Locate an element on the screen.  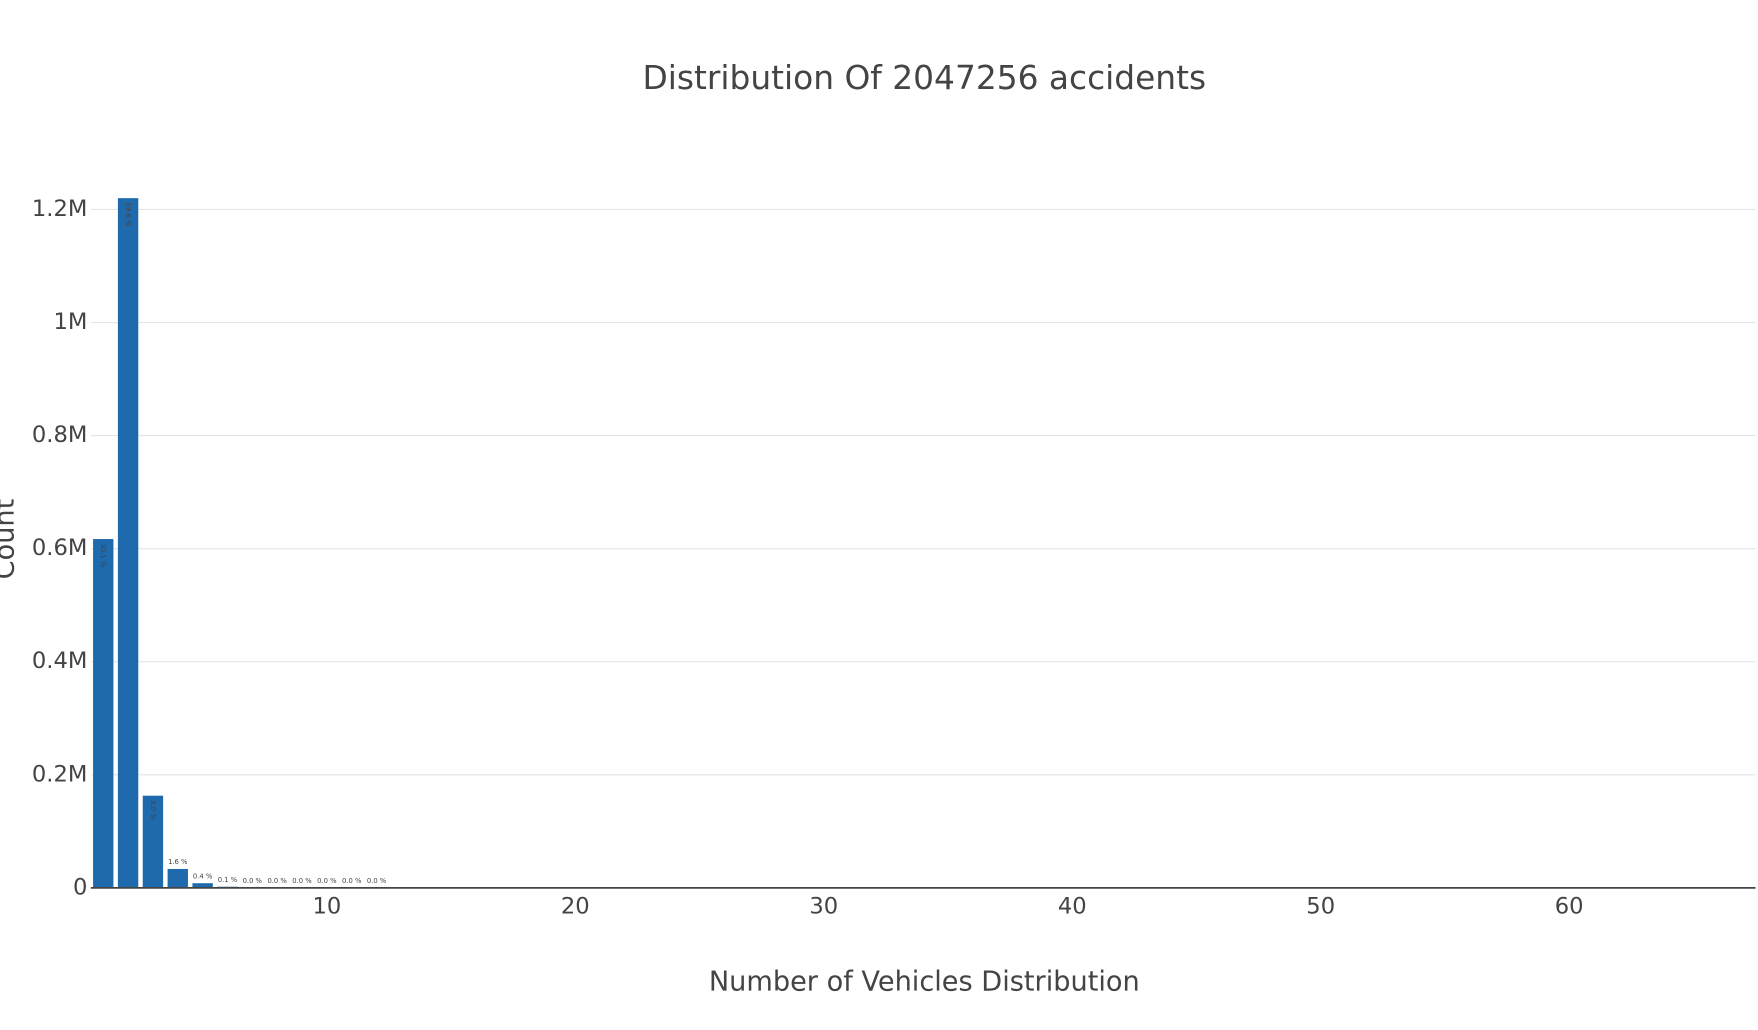
data-label: 59.6 % is located at coordinates (128, 215).